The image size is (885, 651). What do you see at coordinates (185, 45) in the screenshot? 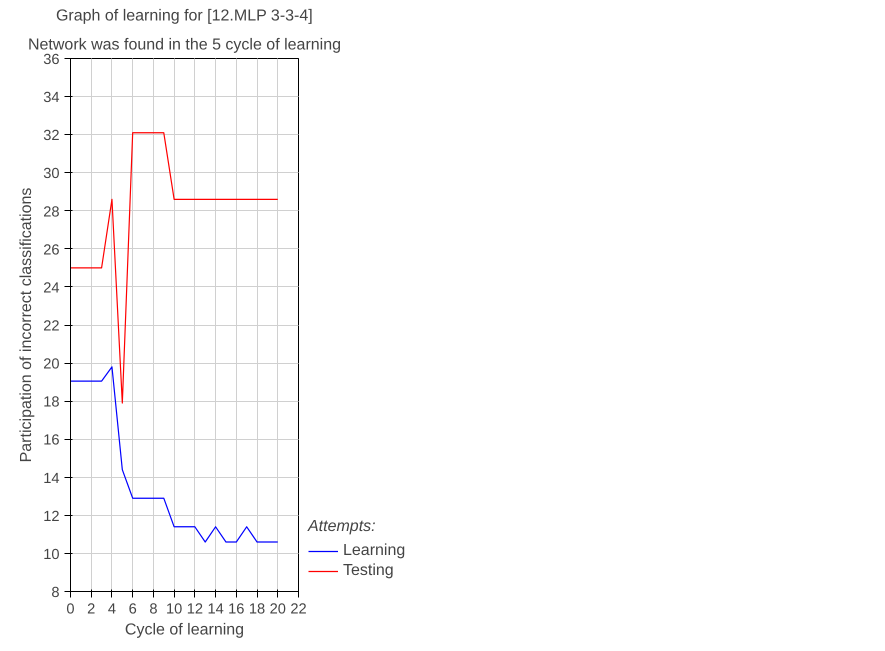
I see `chart-subtitle: Network was found in the 5 cycle of learning` at bounding box center [185, 45].